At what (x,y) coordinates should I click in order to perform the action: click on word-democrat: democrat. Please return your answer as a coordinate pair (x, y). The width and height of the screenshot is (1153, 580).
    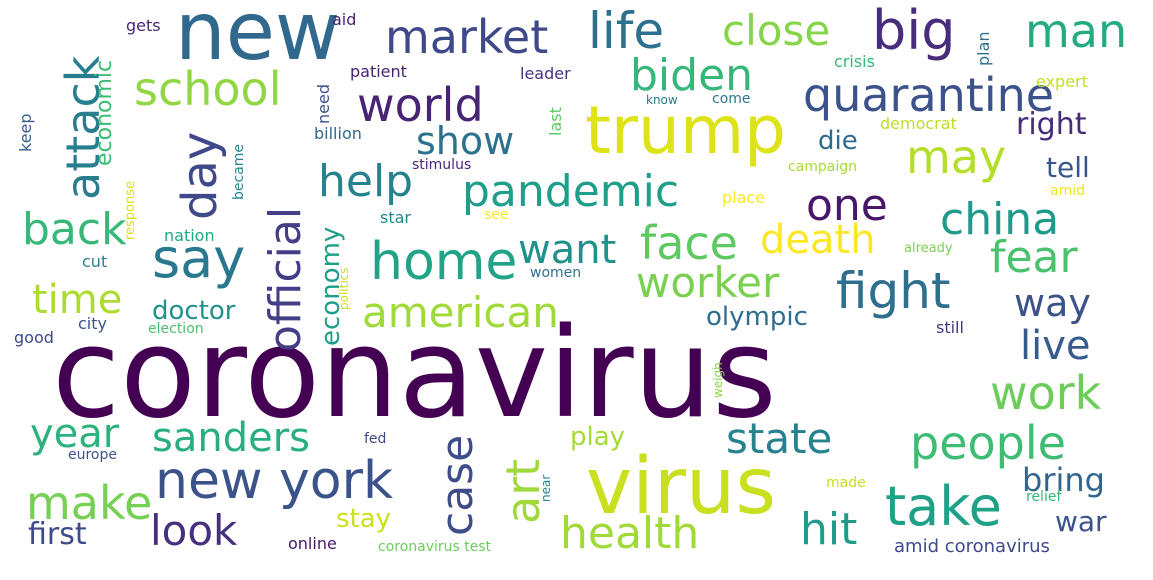
    Looking at the image, I should click on (918, 123).